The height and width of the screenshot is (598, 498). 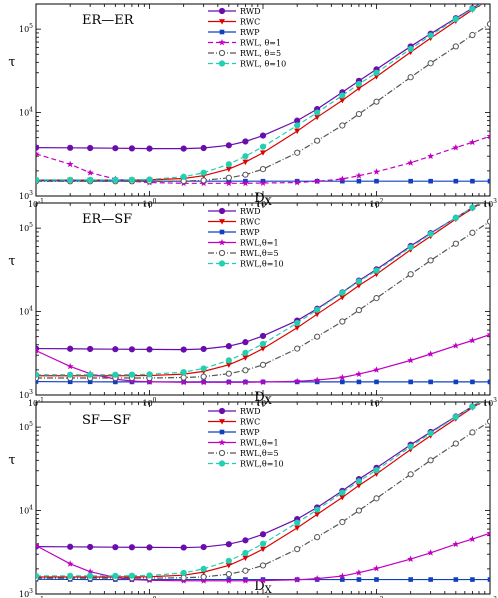 I want to click on x-axis-label: DX, so click(x=263, y=199).